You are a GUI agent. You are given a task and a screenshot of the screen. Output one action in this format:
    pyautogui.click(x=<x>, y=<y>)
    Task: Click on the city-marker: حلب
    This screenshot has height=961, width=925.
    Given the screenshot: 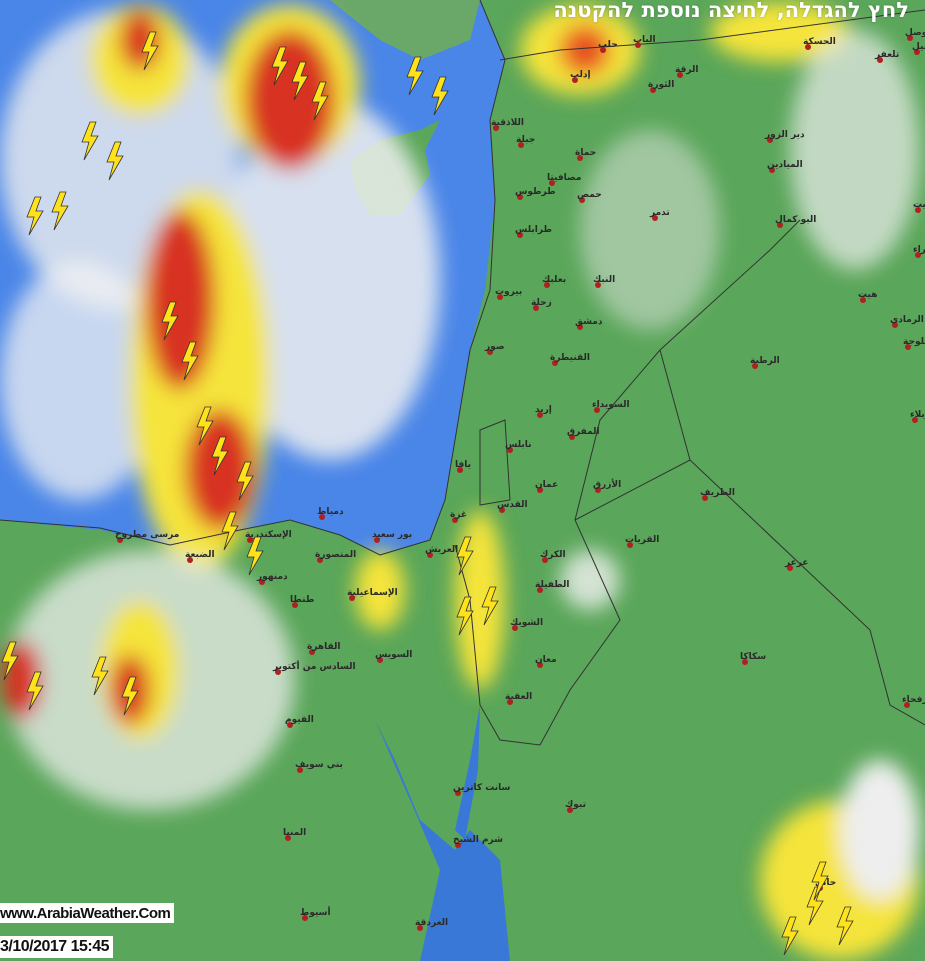 What is the action you would take?
    pyautogui.click(x=608, y=46)
    